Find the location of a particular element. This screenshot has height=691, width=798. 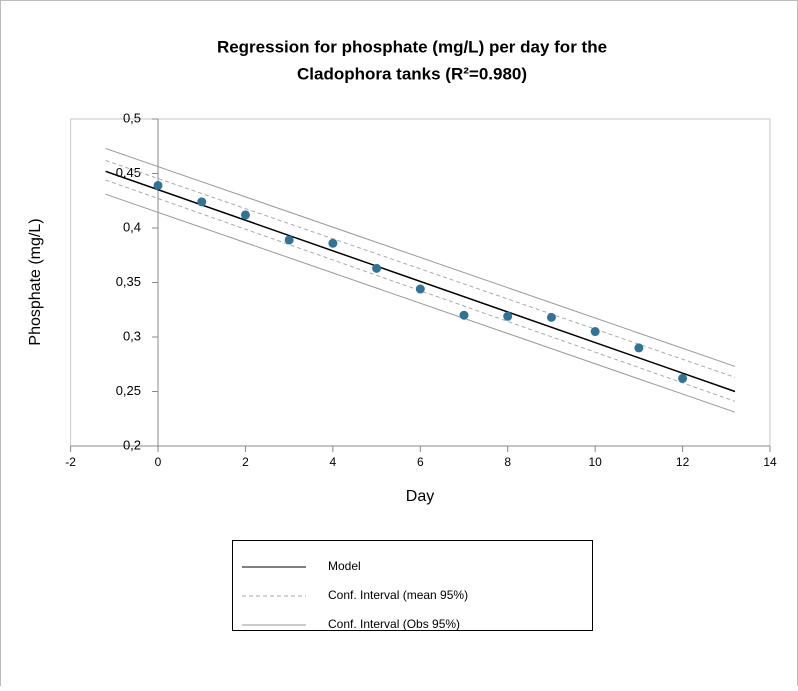

x-axis-title: Day is located at coordinates (420, 496).